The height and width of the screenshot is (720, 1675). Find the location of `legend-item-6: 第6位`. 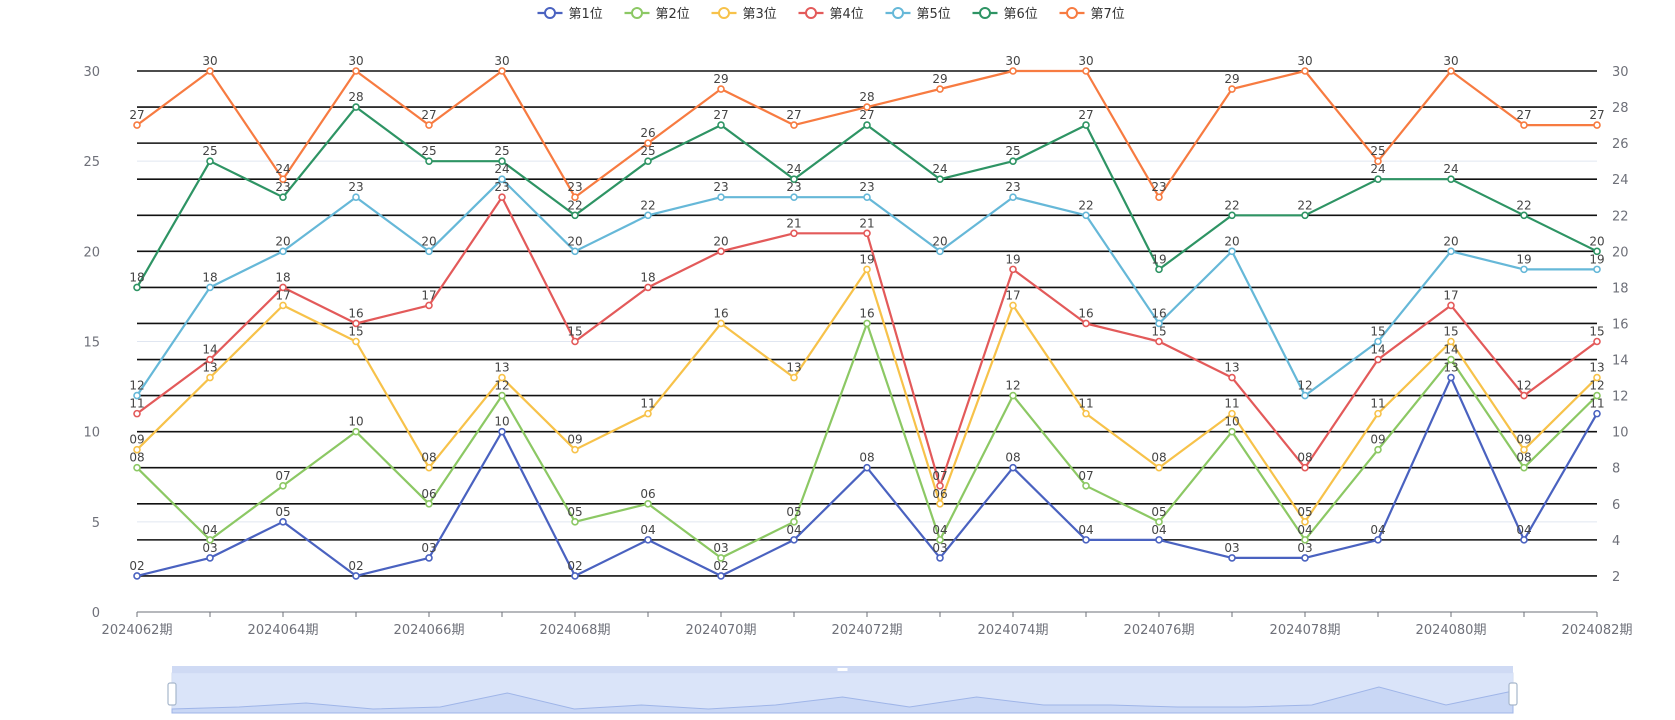

legend-item-6: 第6位 is located at coordinates (1005, 14).